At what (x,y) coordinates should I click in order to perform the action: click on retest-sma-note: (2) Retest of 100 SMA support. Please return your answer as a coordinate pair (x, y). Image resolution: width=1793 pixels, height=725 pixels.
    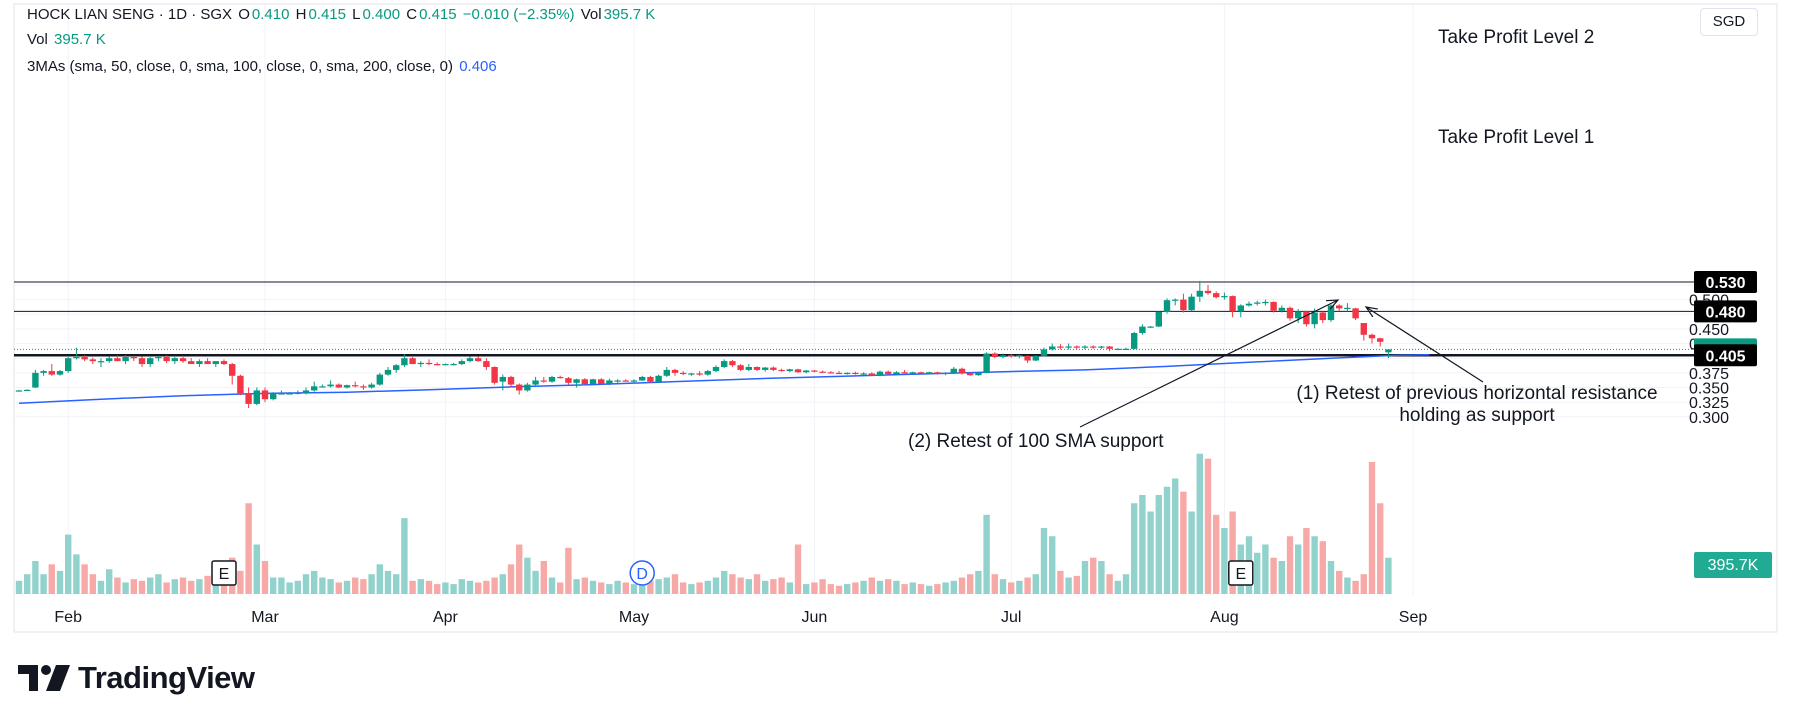
    Looking at the image, I should click on (1036, 441).